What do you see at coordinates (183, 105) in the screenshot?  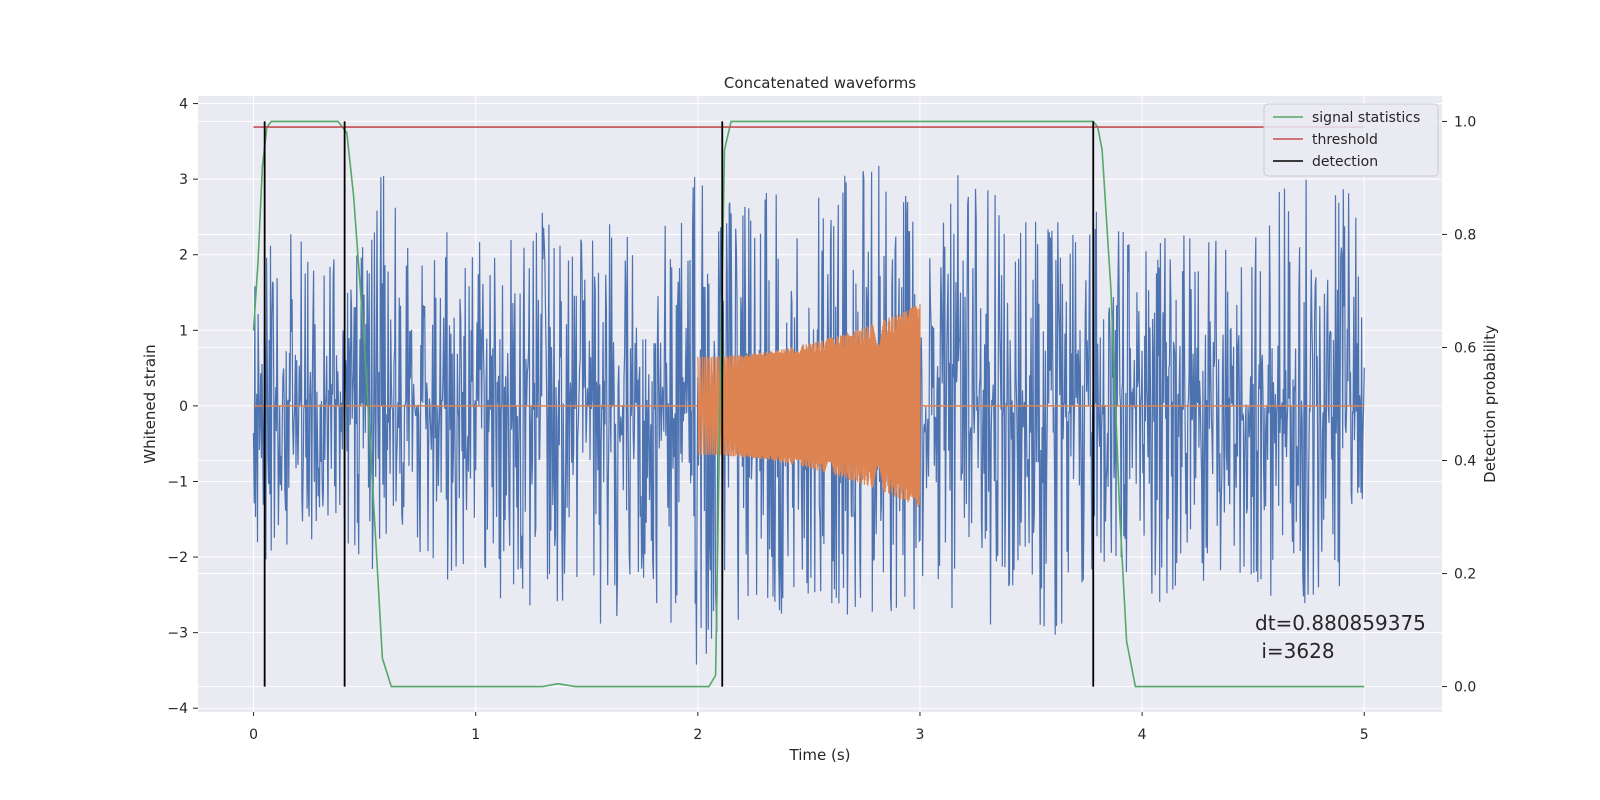 I see `y-tick-label: 4` at bounding box center [183, 105].